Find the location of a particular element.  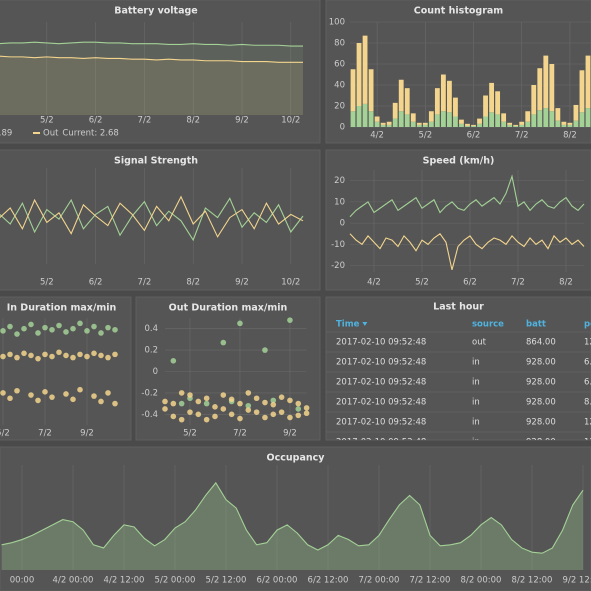

x-tick-label: 9/2 is located at coordinates (87, 434).